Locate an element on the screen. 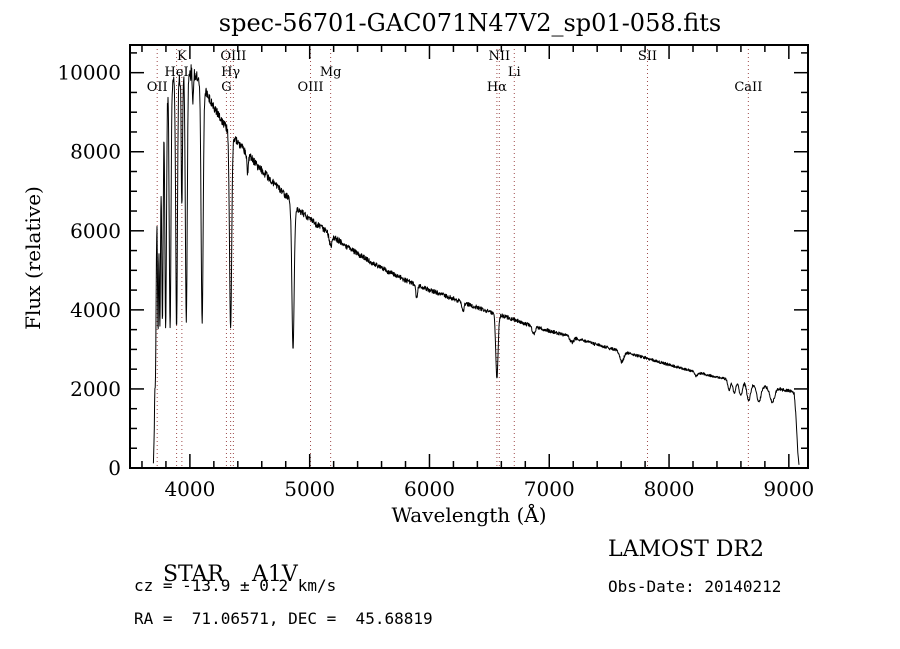  y-tick-label: 0 is located at coordinates (114, 468).